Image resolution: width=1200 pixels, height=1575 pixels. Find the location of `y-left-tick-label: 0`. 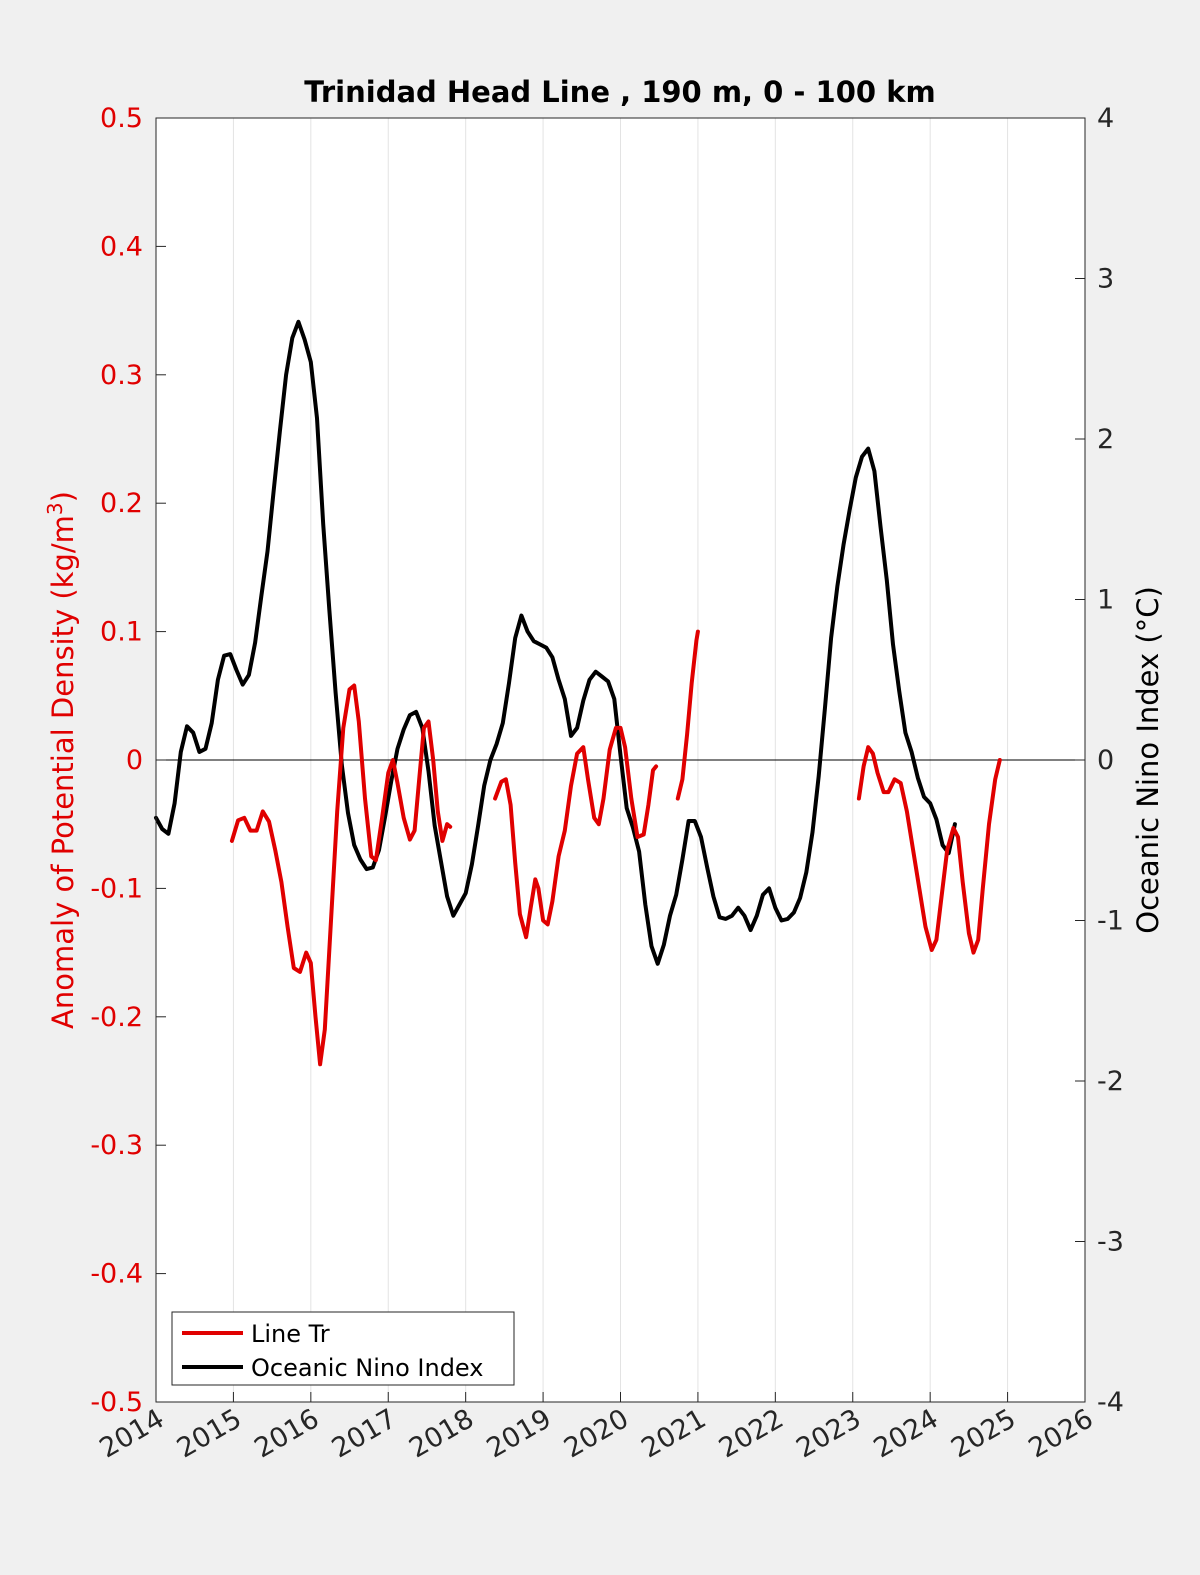

y-left-tick-label: 0 is located at coordinates (134, 760).